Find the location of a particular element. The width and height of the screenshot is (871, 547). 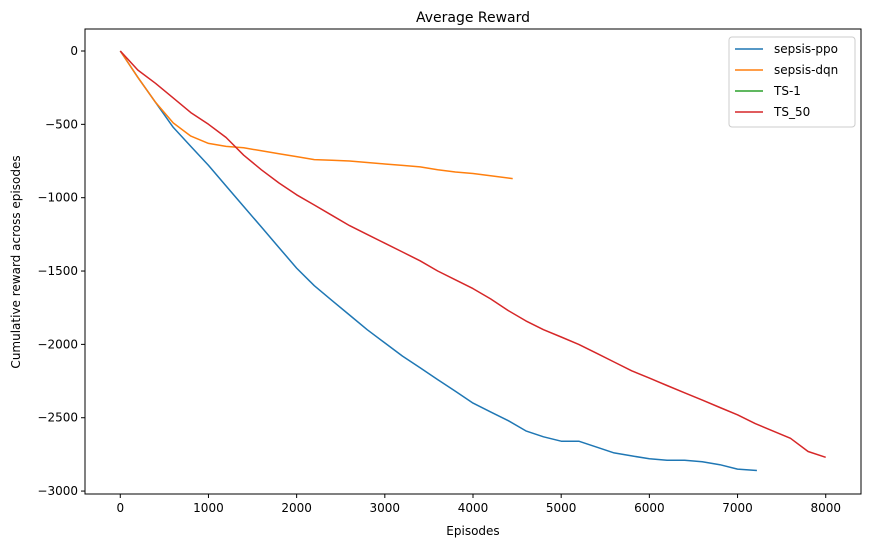

x-axis: 0 1000 2000 3000 4000 5000 6000 7000 8000 is located at coordinates (478, 504).